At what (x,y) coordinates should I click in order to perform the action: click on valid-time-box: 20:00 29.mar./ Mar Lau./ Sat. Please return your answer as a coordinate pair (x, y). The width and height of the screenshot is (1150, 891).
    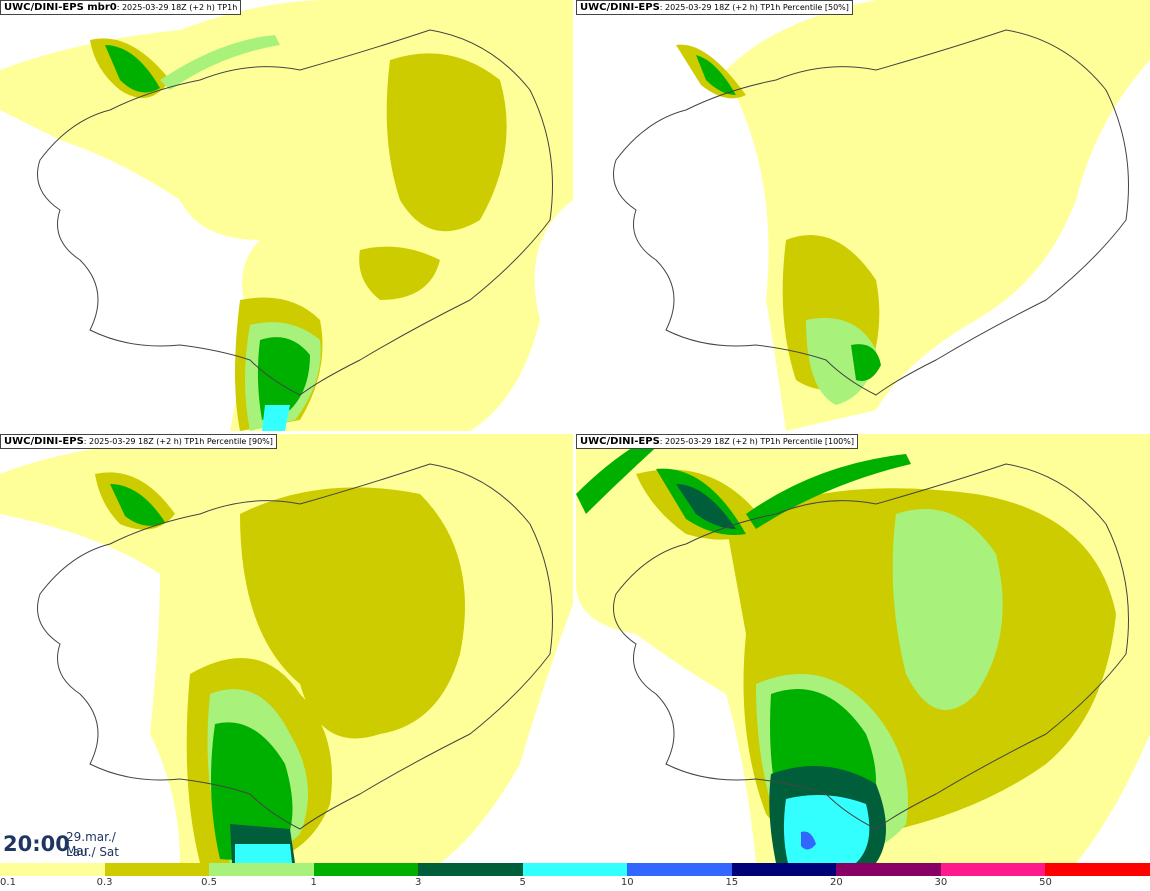
    Looking at the image, I should click on (70, 844).